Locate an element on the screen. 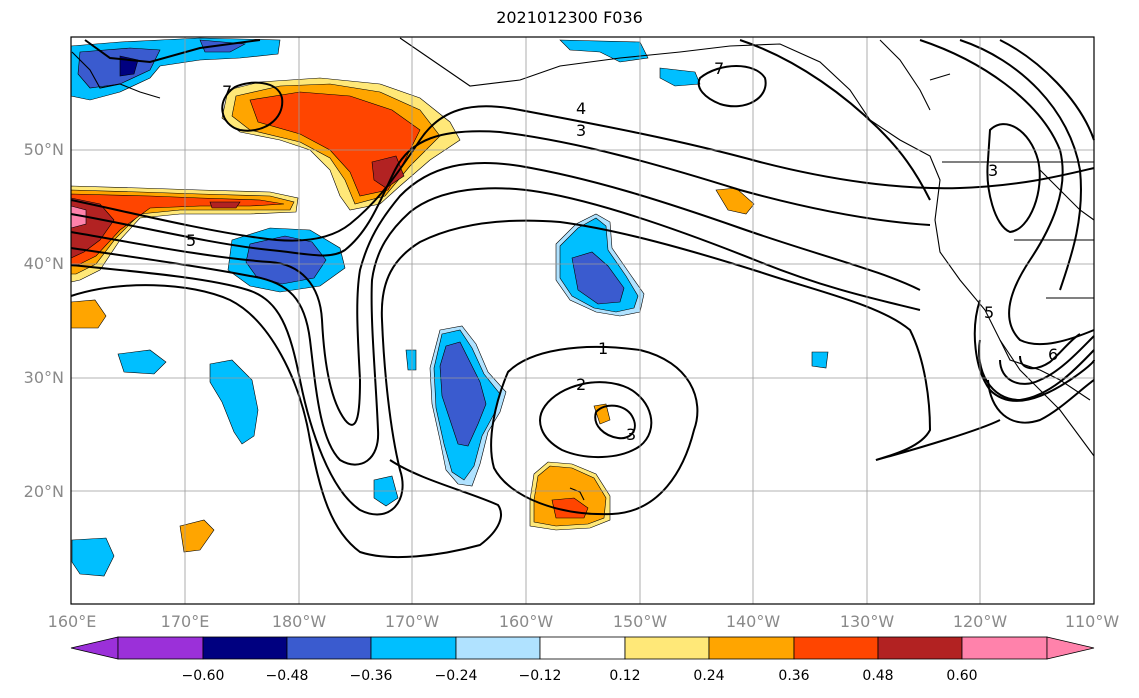 This screenshot has width=1139, height=698. lon-label-160w: 160°W is located at coordinates (526, 621).